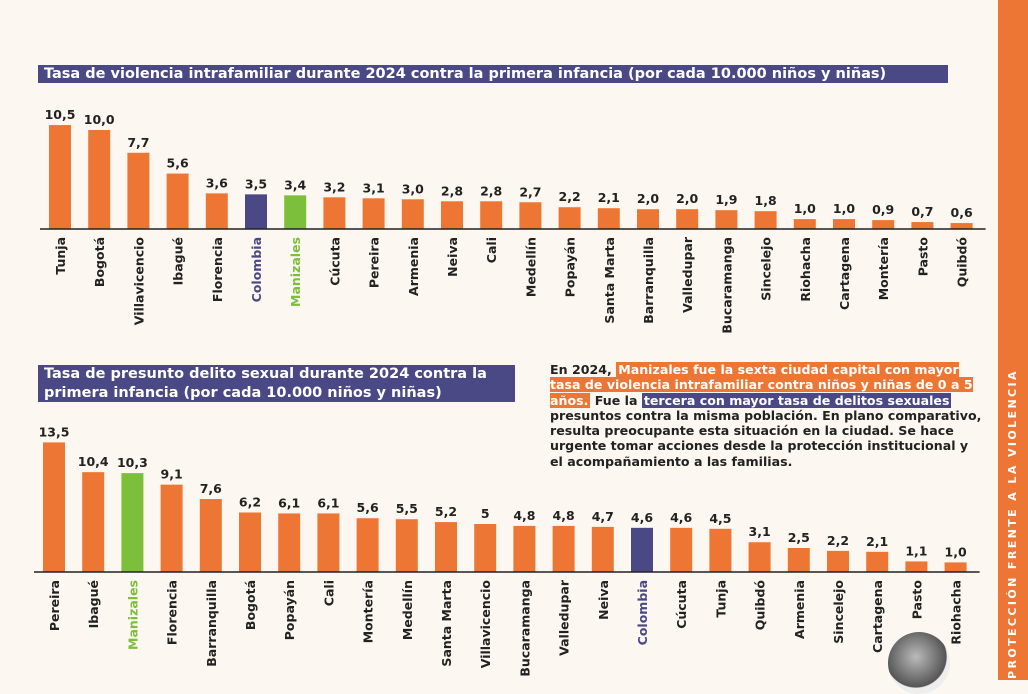 Image resolution: width=1028 pixels, height=694 pixels. What do you see at coordinates (138, 190) in the screenshot?
I see `bar-villavicencio` at bounding box center [138, 190].